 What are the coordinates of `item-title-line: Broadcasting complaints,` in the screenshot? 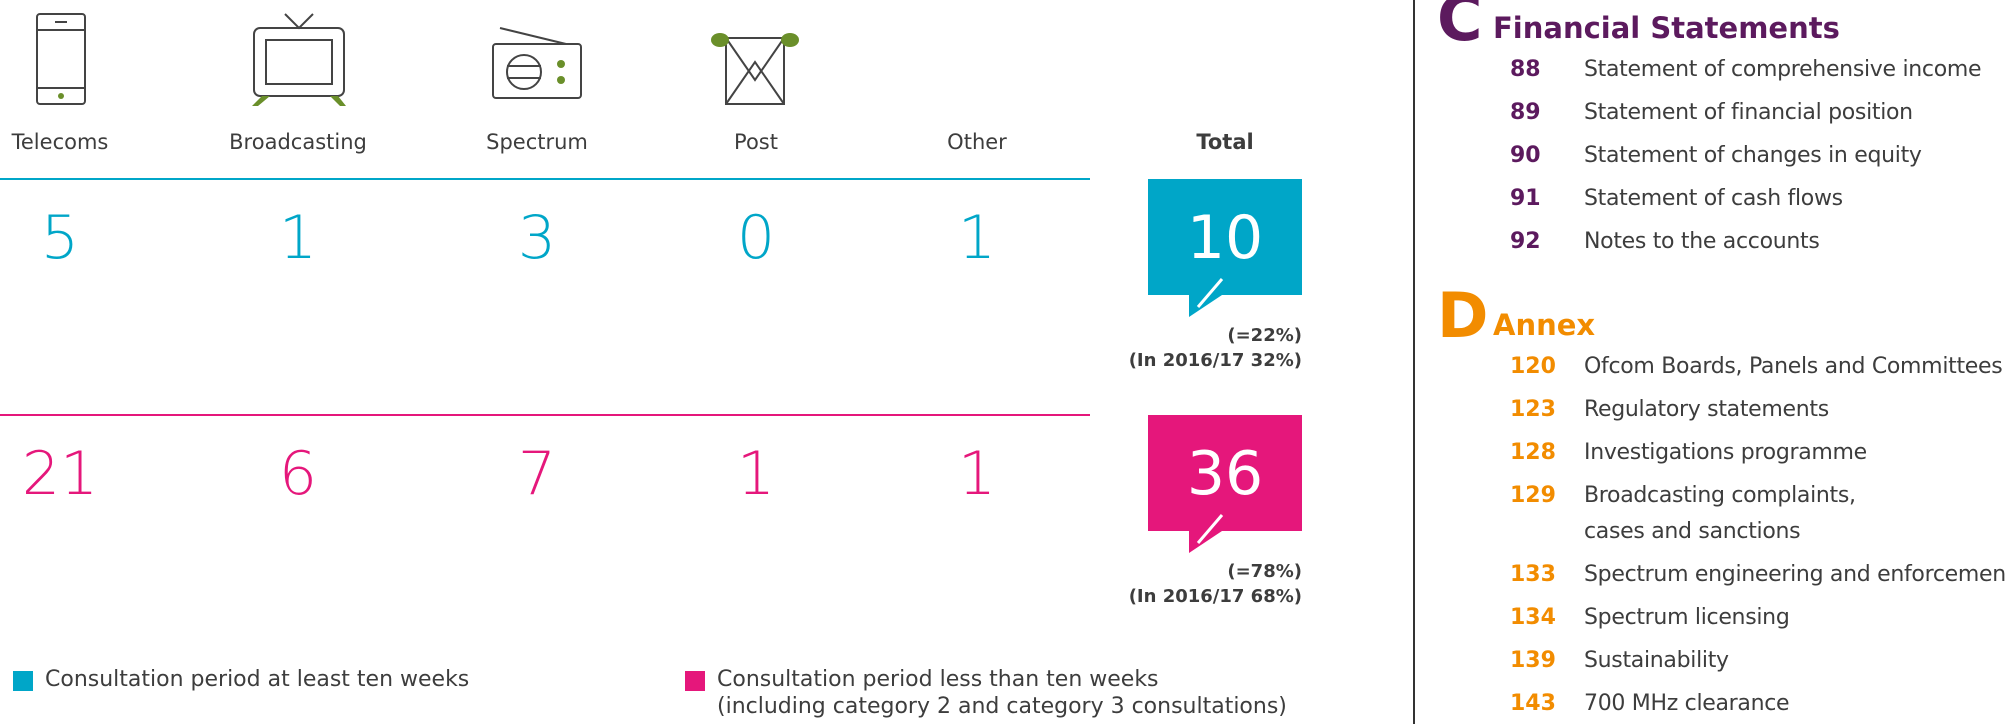 It's located at (1720, 495).